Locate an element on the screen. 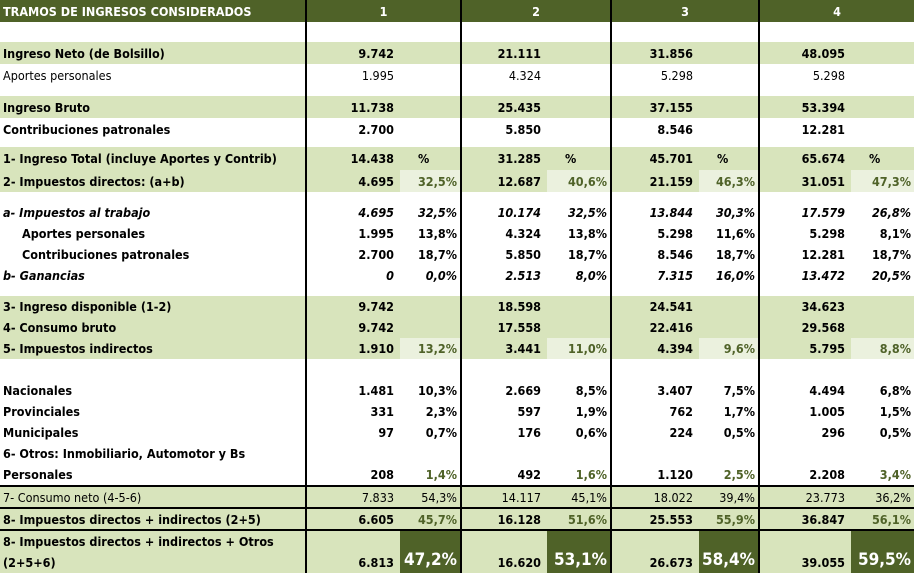 This screenshot has height=573, width=914. value-cell: 1.995 is located at coordinates (376, 233).